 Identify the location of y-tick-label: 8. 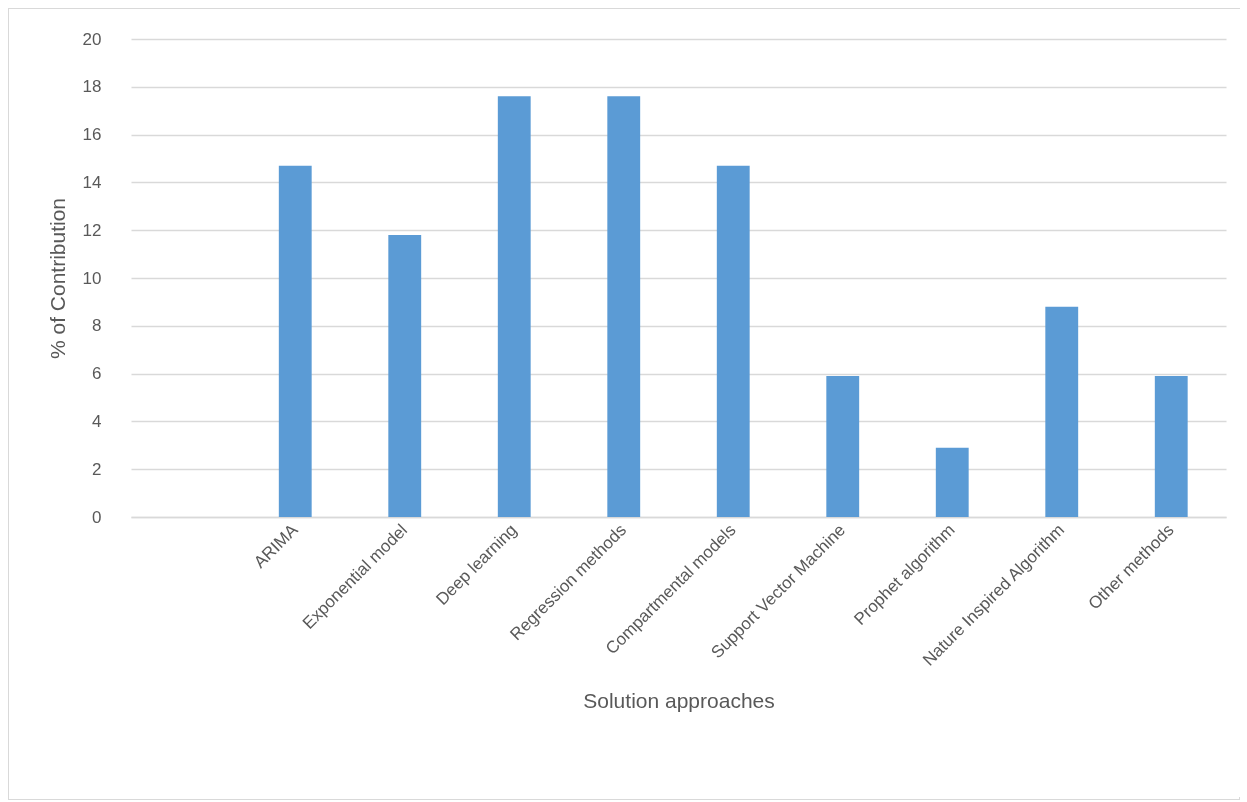
(97, 326).